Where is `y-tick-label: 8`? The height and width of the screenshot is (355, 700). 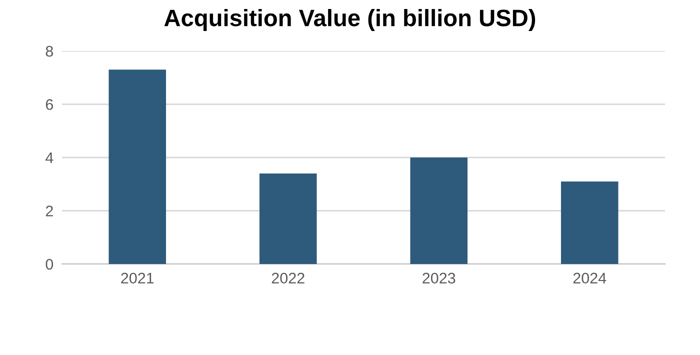
y-tick-label: 8 is located at coordinates (50, 51).